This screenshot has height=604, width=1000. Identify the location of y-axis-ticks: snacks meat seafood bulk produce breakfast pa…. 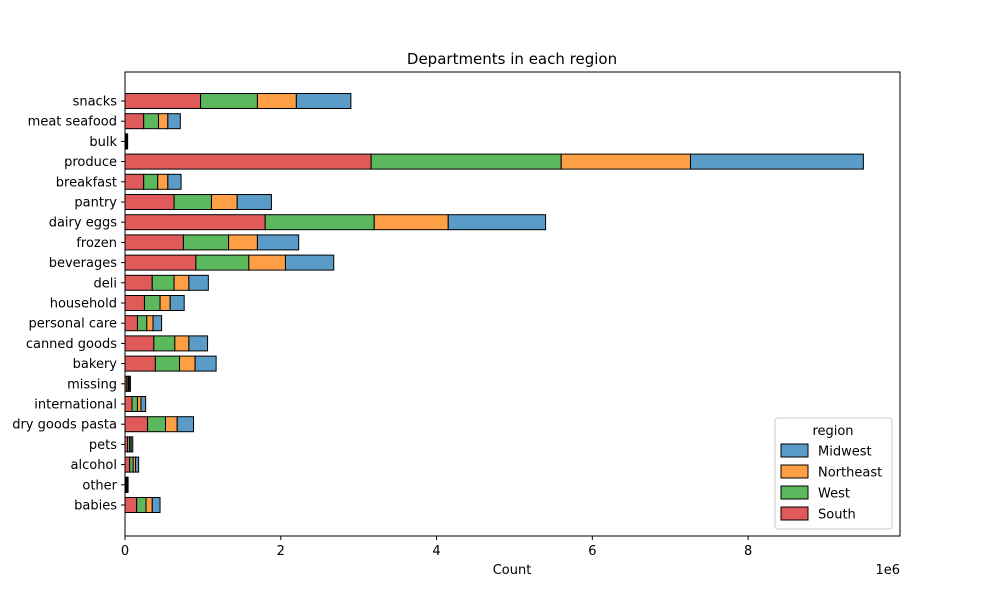
(68, 304).